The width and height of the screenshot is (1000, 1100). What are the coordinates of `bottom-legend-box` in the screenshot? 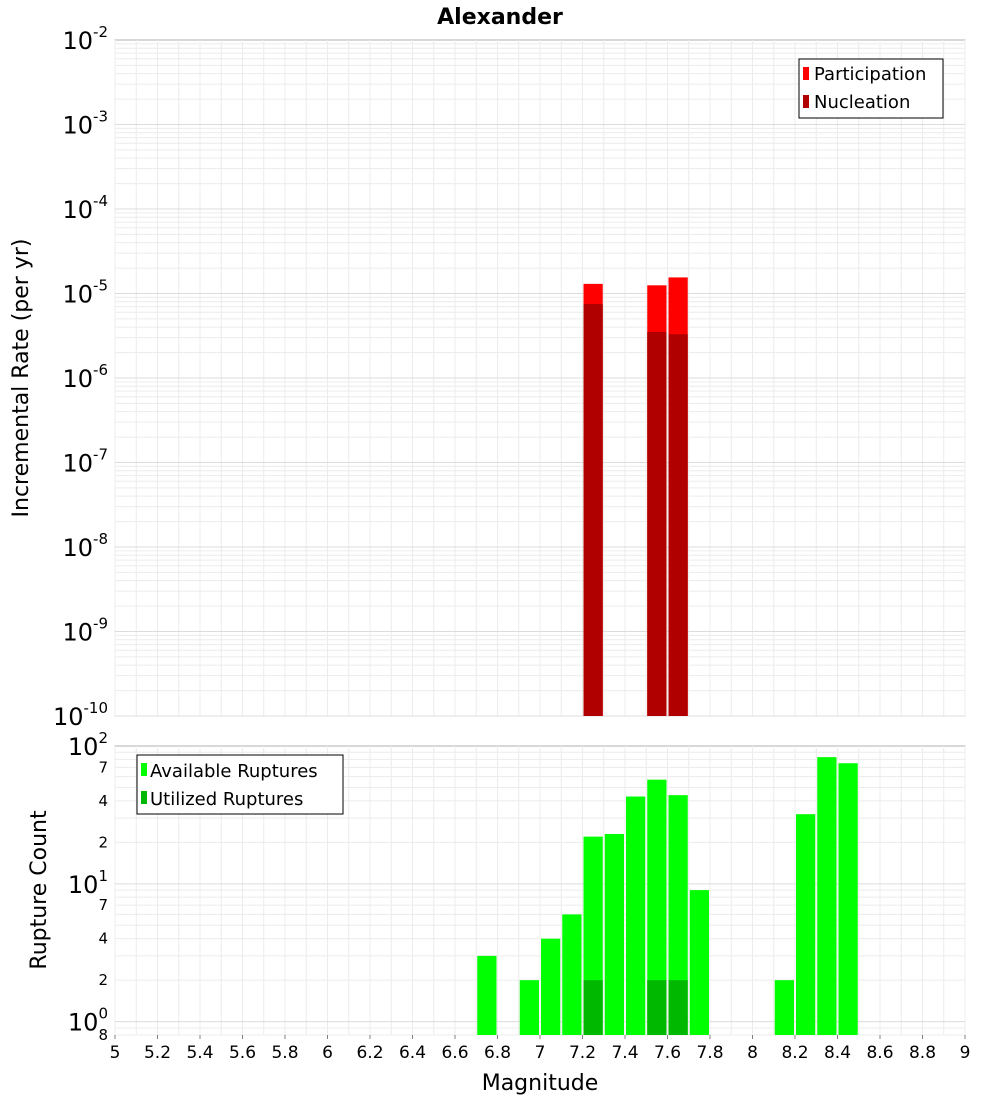 It's located at (240, 784).